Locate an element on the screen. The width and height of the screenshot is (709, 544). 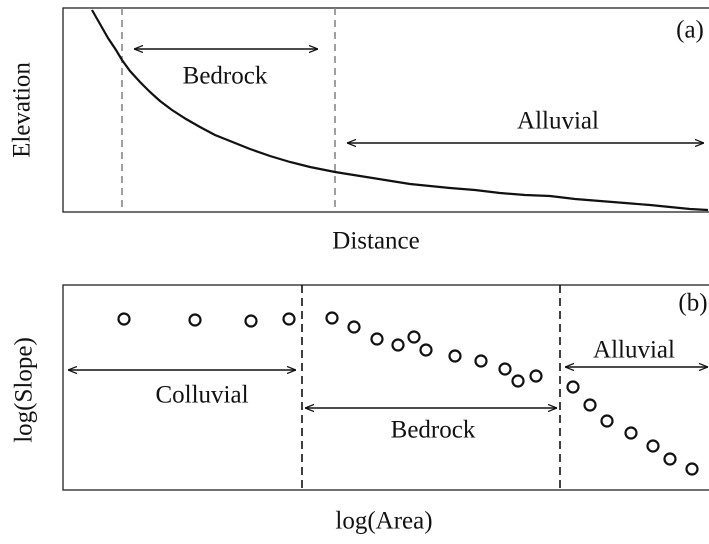
x-axis-label: log(Area) is located at coordinates (383, 521).